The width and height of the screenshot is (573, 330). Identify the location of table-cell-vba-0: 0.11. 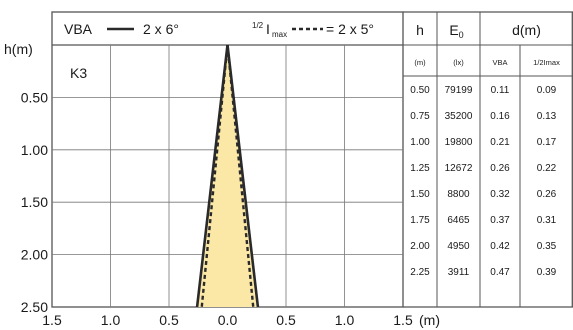
(500, 90).